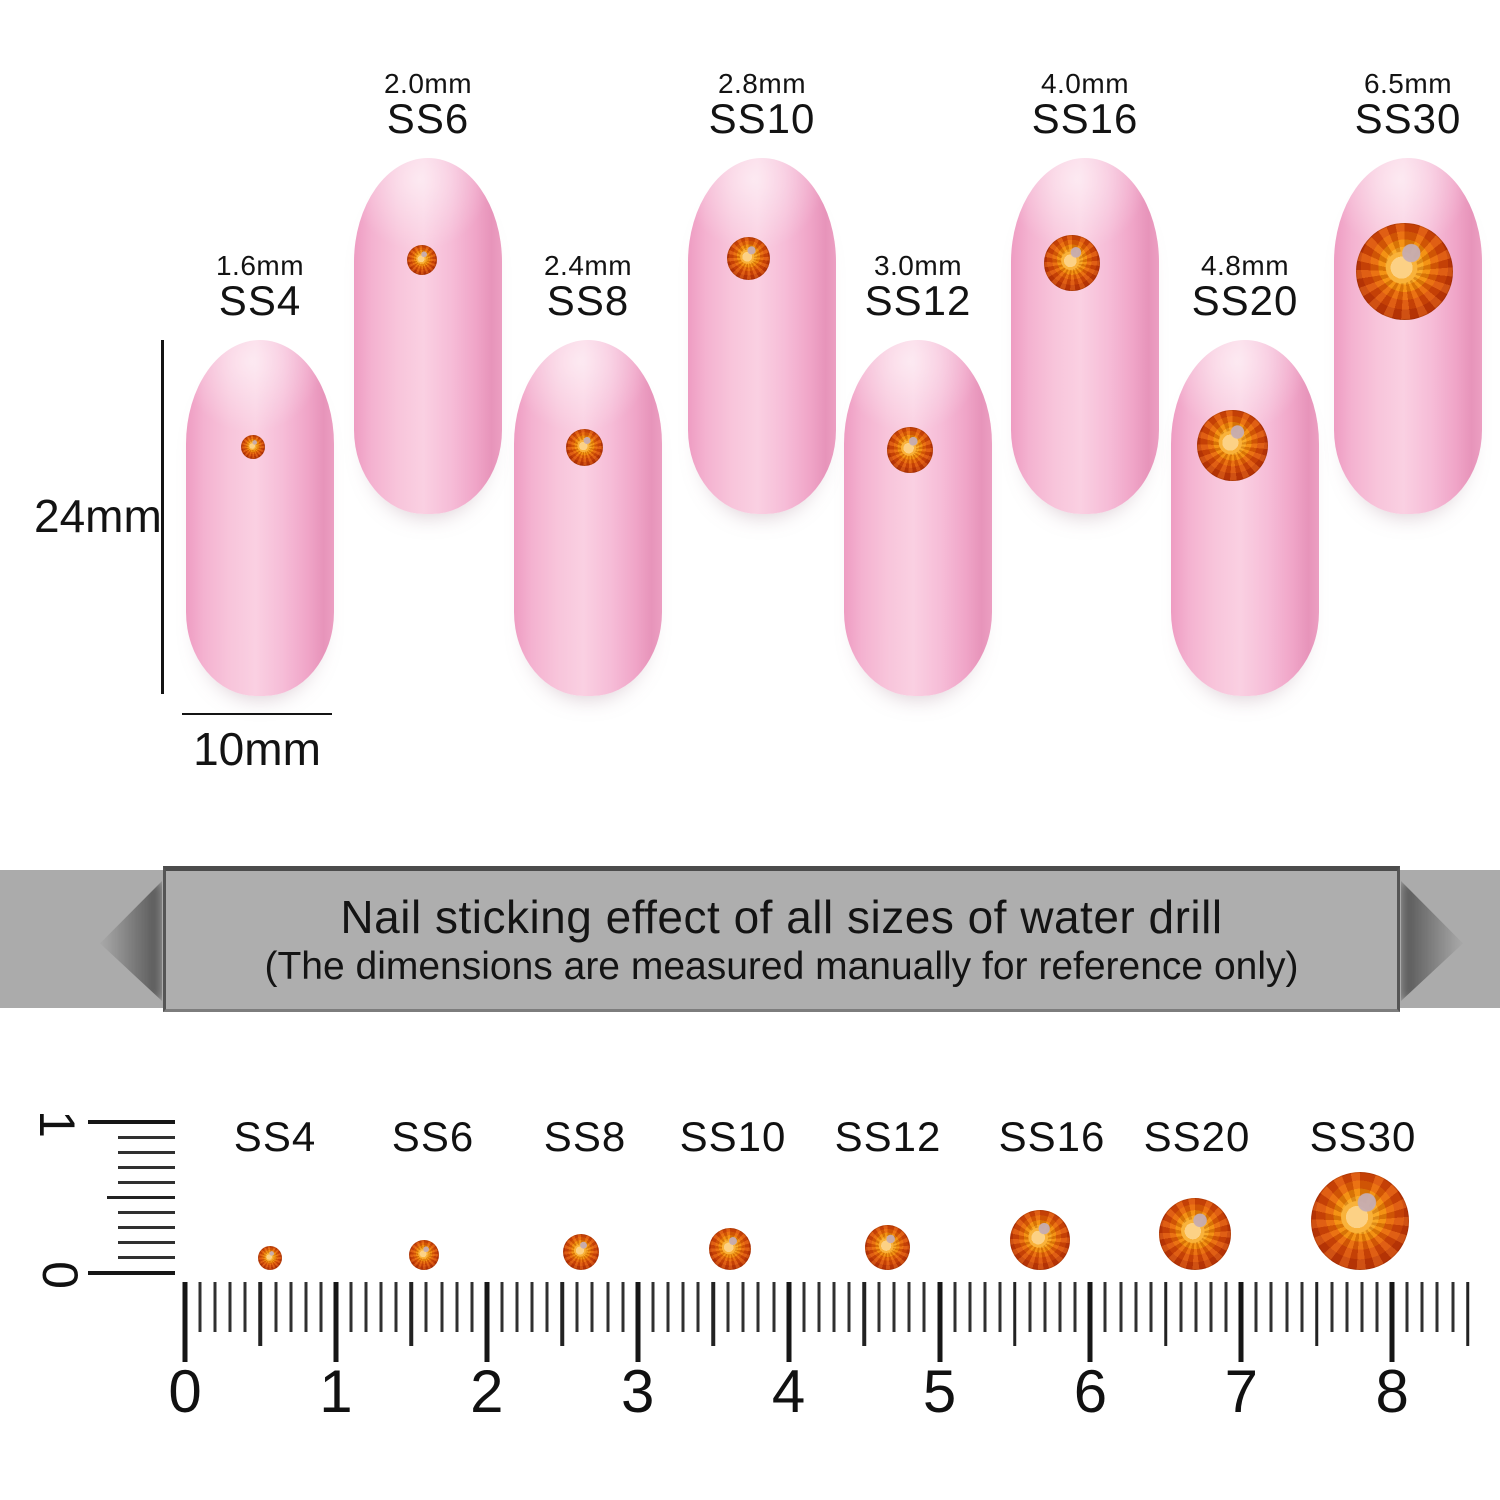 The image size is (1500, 1500). I want to click on ruler-number: 8, so click(1392, 1391).